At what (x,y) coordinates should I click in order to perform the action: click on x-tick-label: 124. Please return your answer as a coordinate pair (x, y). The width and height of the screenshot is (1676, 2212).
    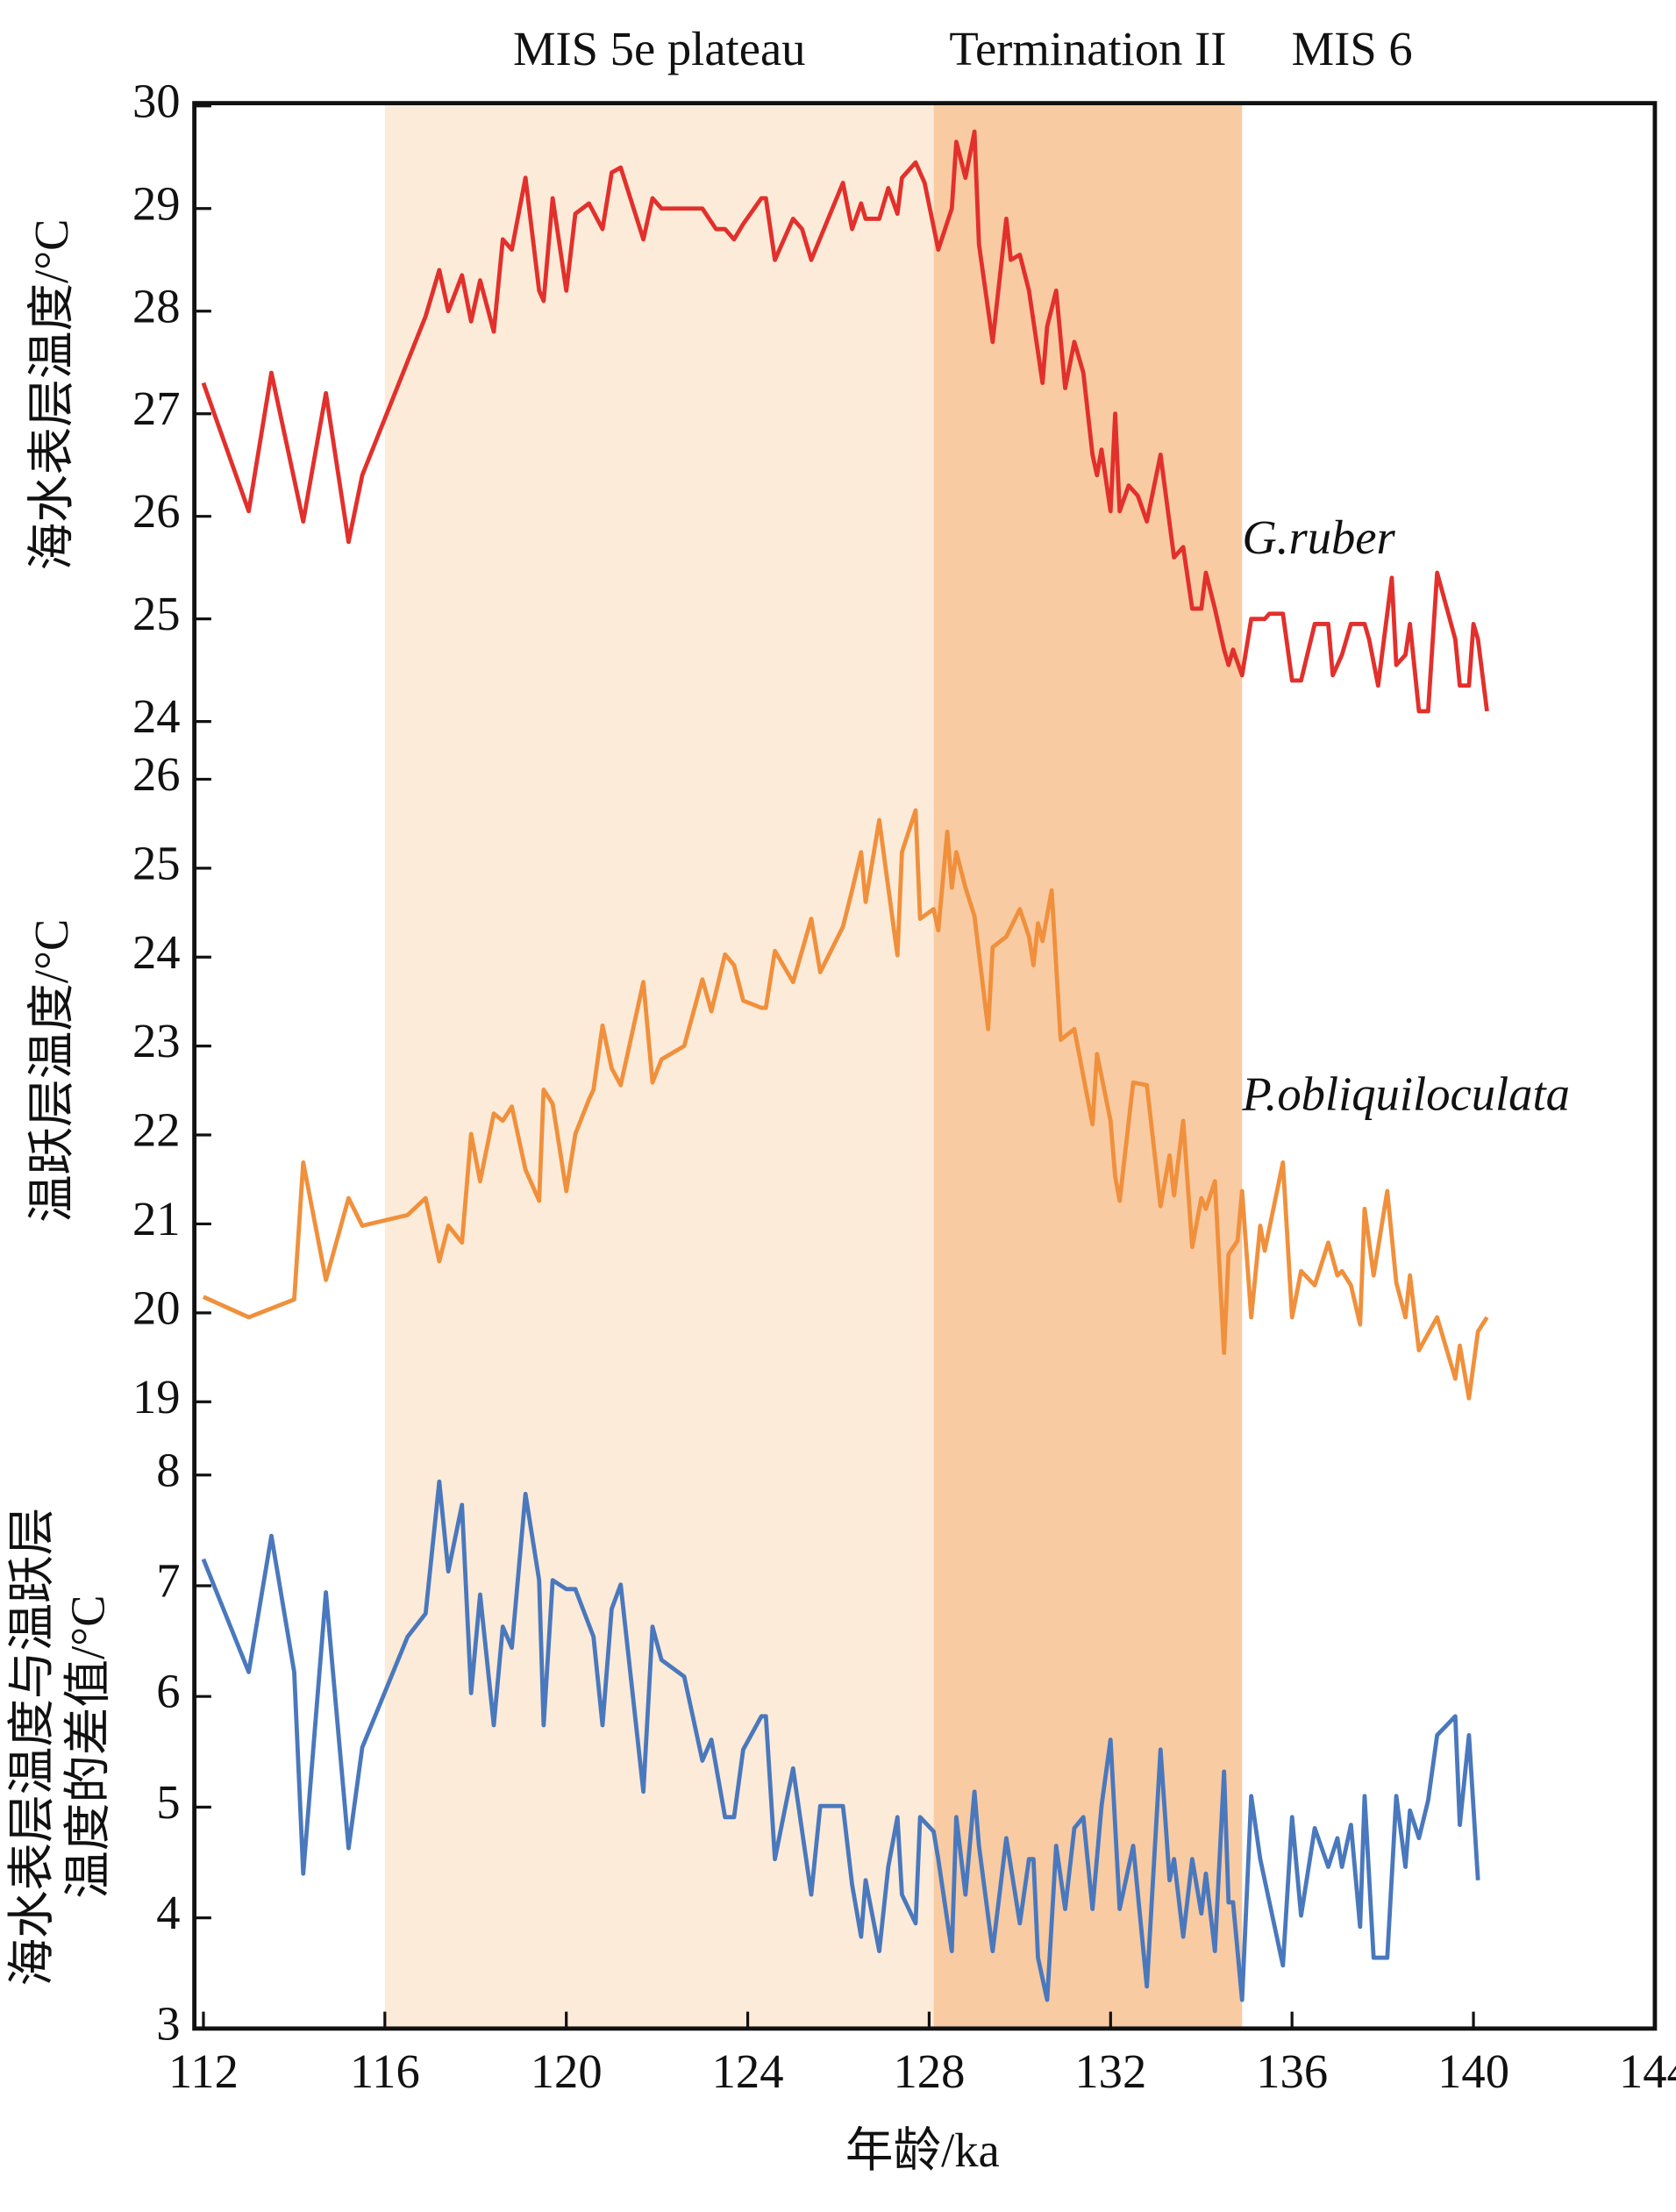
    Looking at the image, I should click on (748, 2071).